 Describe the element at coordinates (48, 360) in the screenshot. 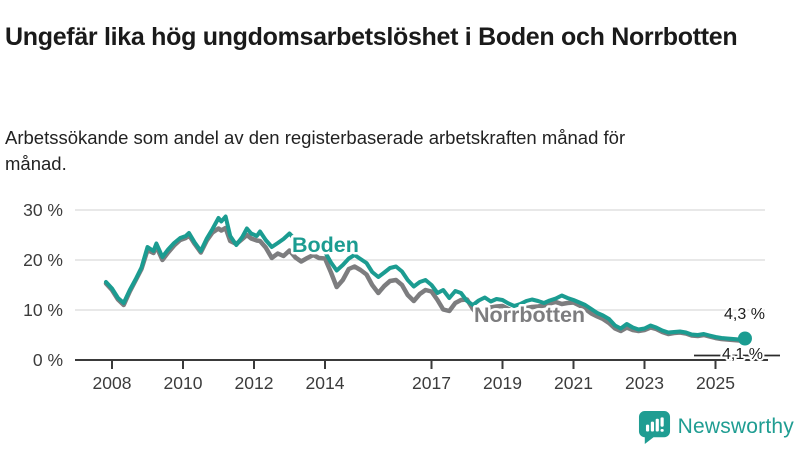

I see `y-tick-label: 0 %` at that location.